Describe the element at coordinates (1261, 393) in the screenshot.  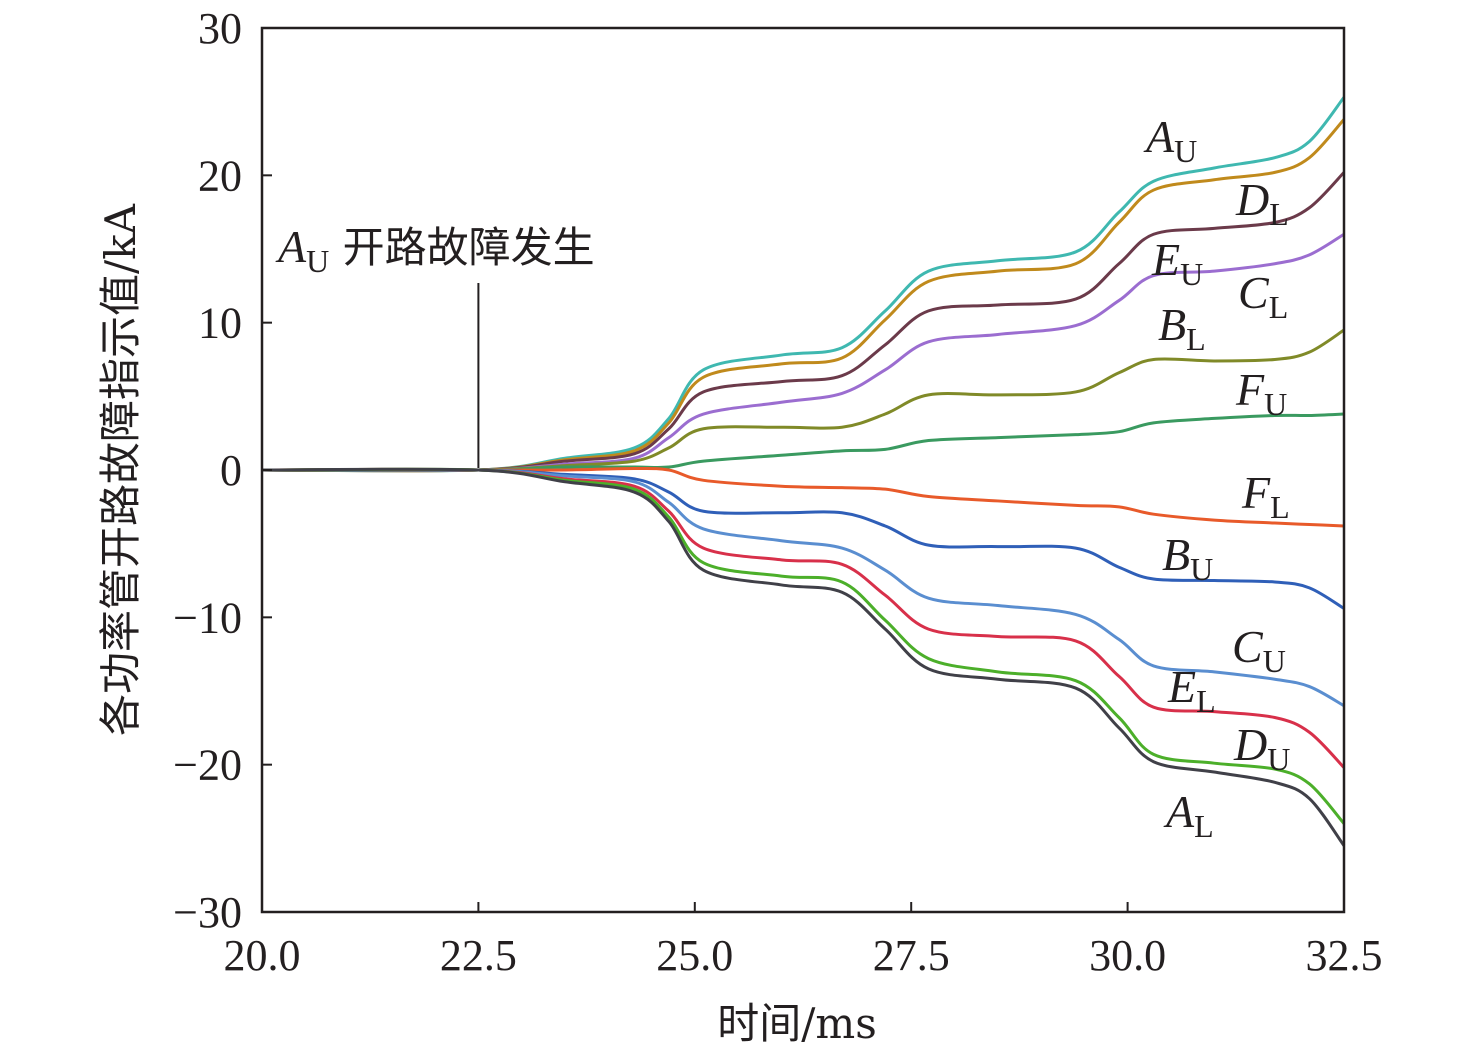
I see `series-label-f-u: FU` at that location.